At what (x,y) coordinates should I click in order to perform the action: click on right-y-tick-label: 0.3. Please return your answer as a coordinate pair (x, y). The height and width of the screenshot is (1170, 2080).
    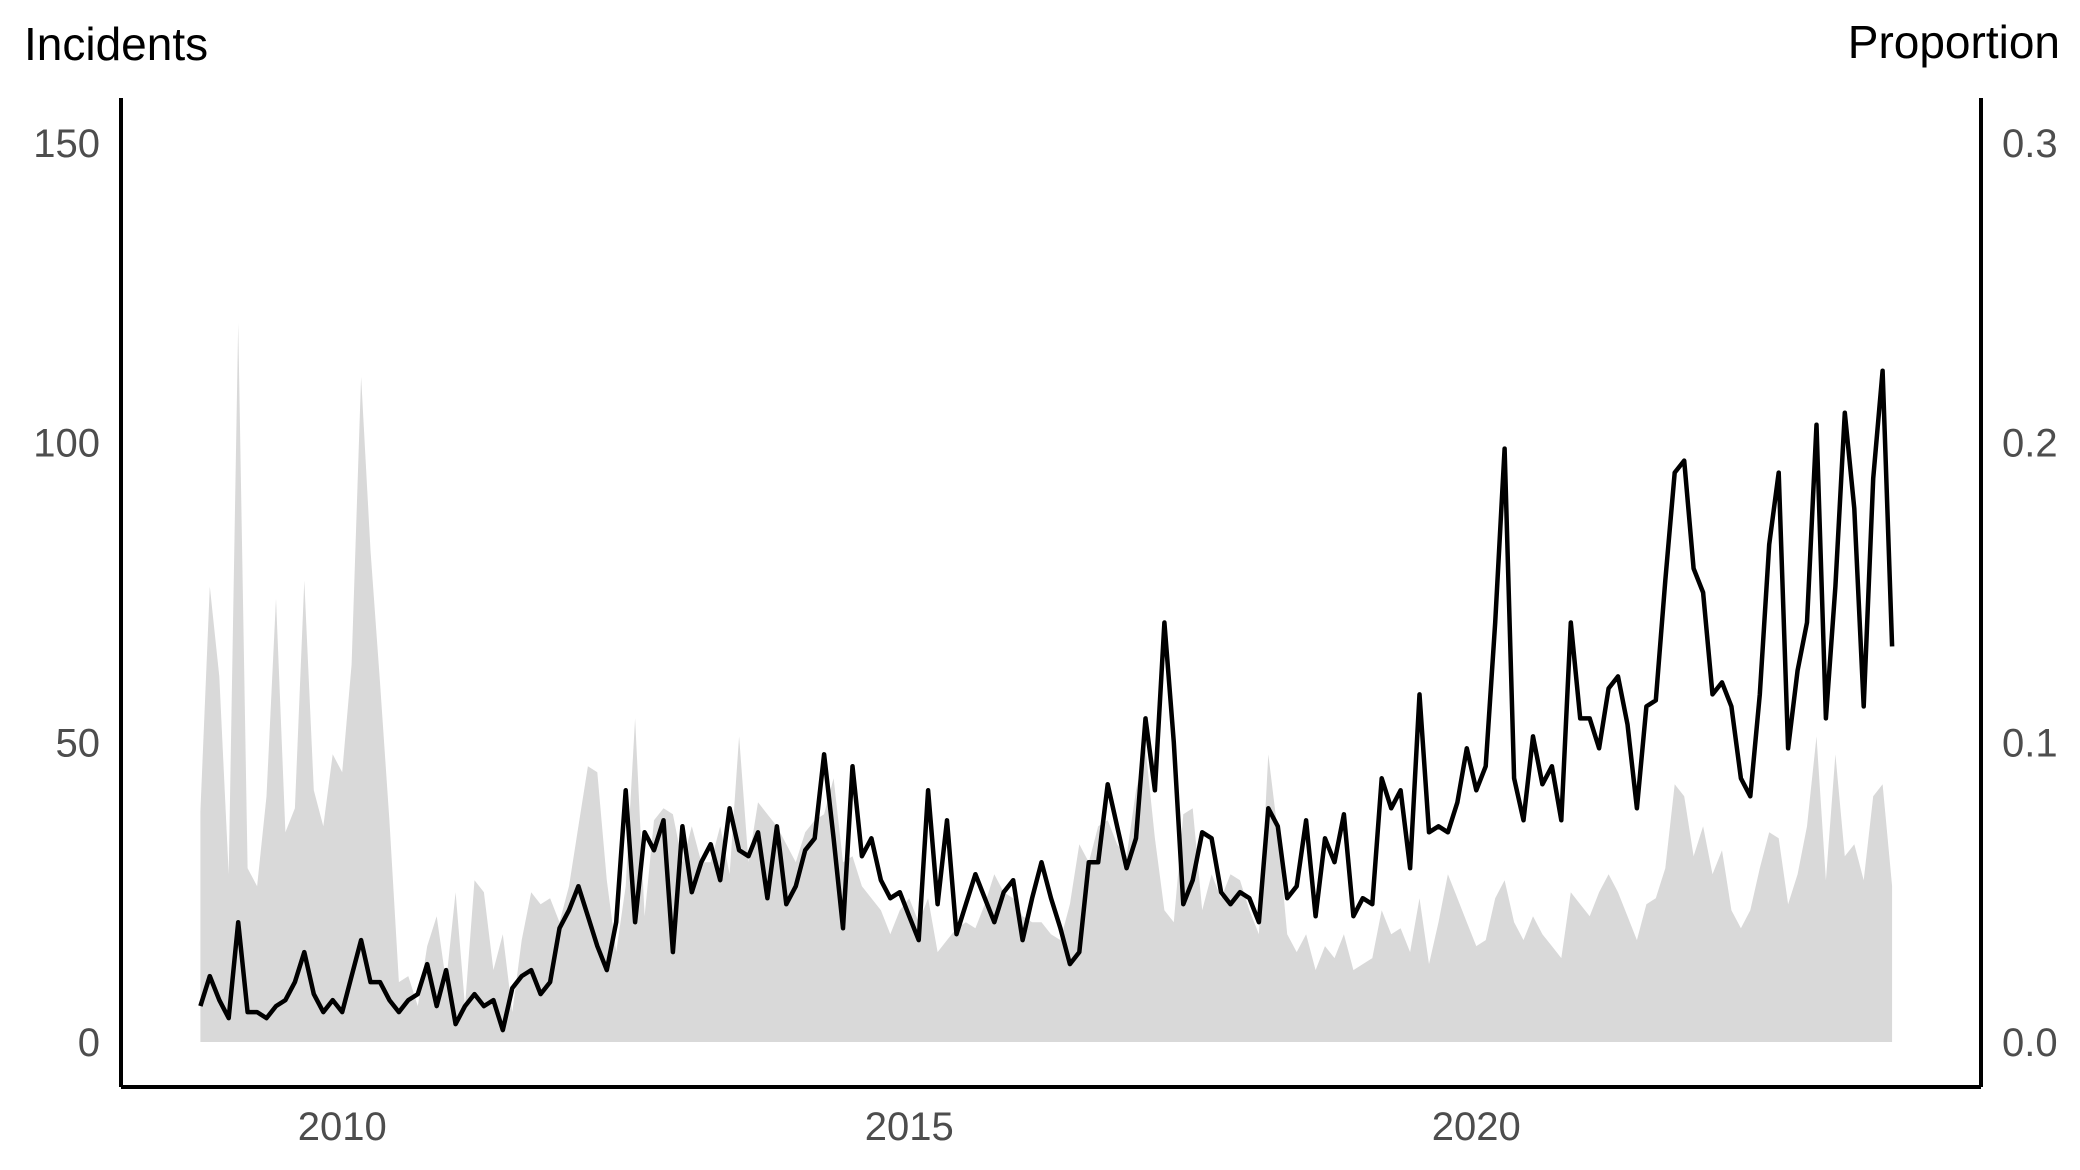
    Looking at the image, I should click on (2030, 144).